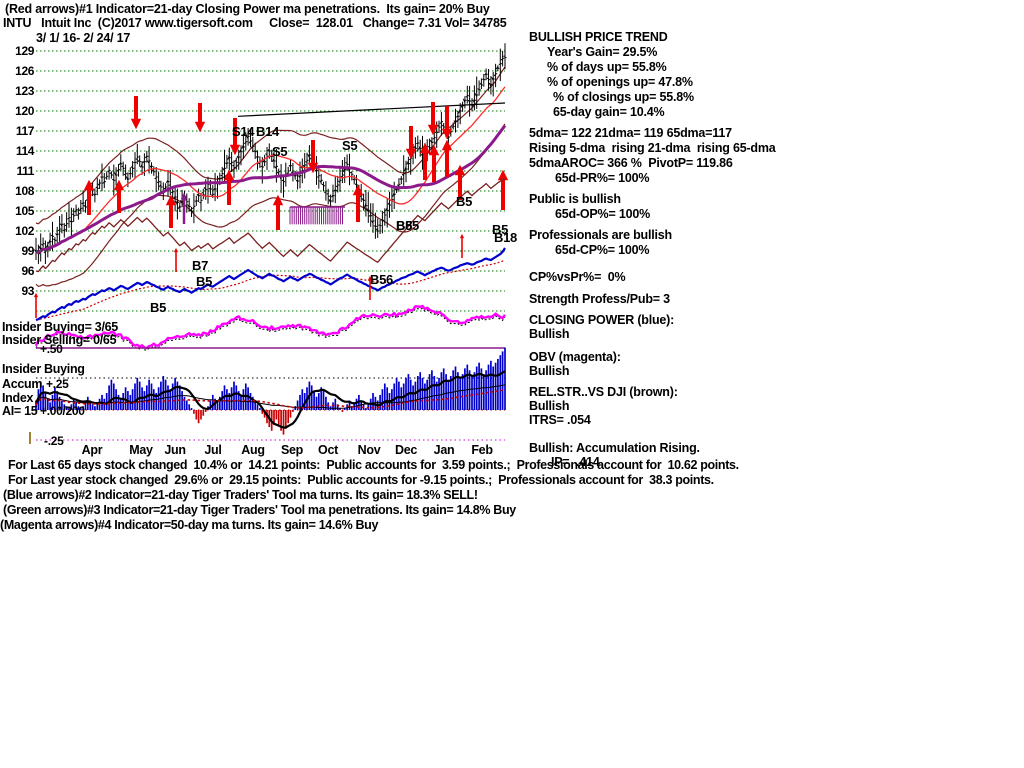  Describe the element at coordinates (599, 299) in the screenshot. I see `panel-strength-line: Strength Profess/Pub= 3` at that location.